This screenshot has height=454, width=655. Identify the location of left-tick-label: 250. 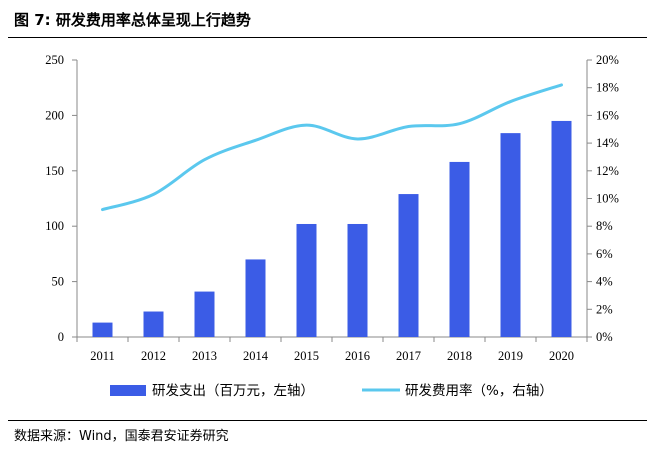
(54, 60).